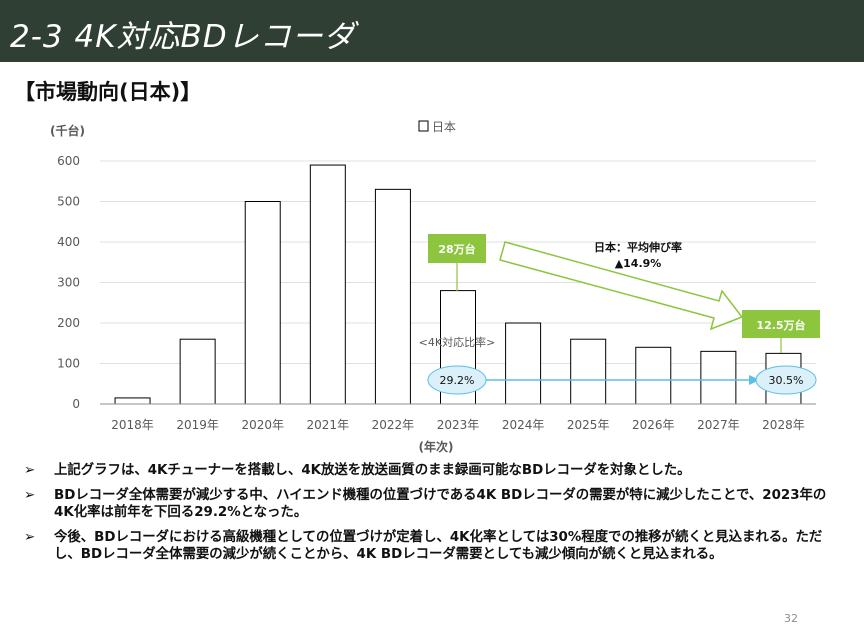 This screenshot has width=864, height=644. I want to click on page-number: 32, so click(791, 618).